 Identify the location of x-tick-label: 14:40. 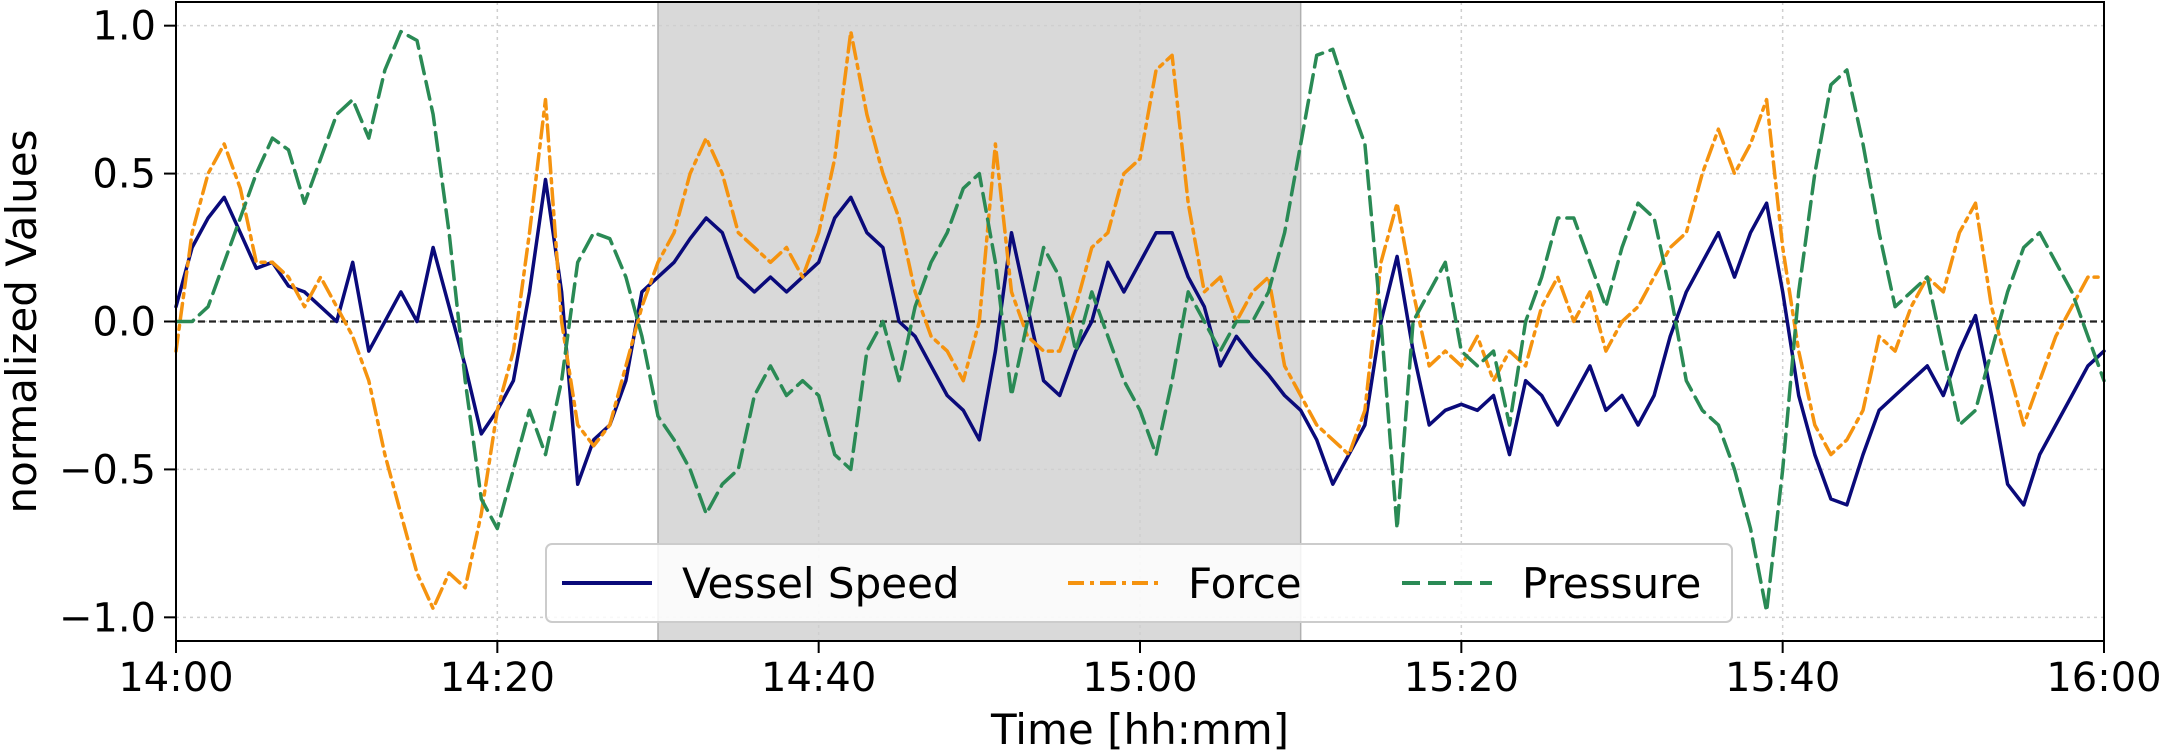
(818, 678).